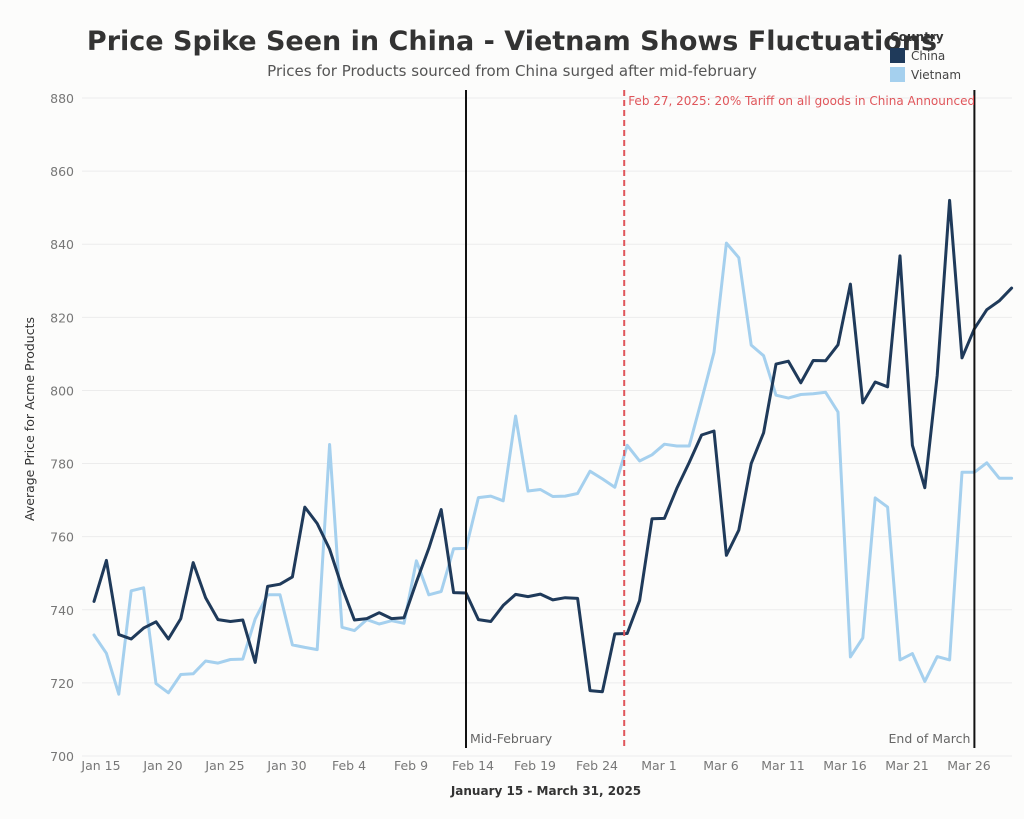 Image resolution: width=1024 pixels, height=819 pixels. I want to click on x-tick-label: Feb 19, so click(535, 765).